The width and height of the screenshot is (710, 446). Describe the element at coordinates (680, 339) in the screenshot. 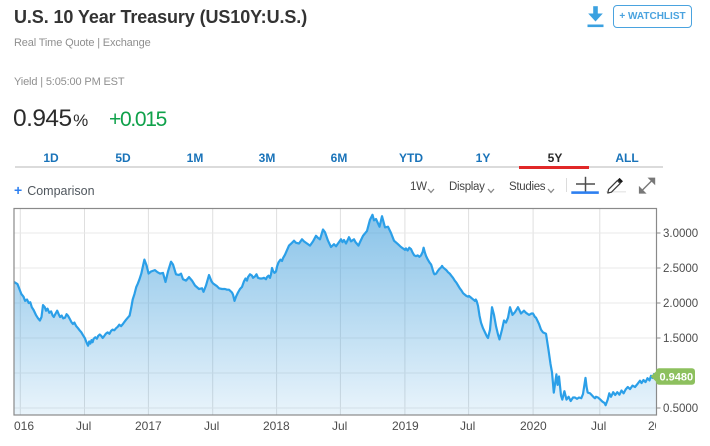

I see `svg-text: 1.5000` at that location.